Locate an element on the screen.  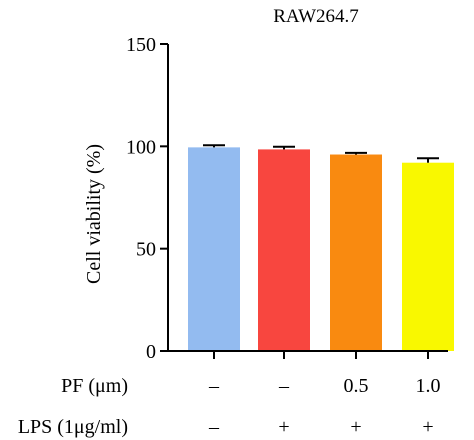
y-tick-label: 50 is located at coordinates (146, 250).